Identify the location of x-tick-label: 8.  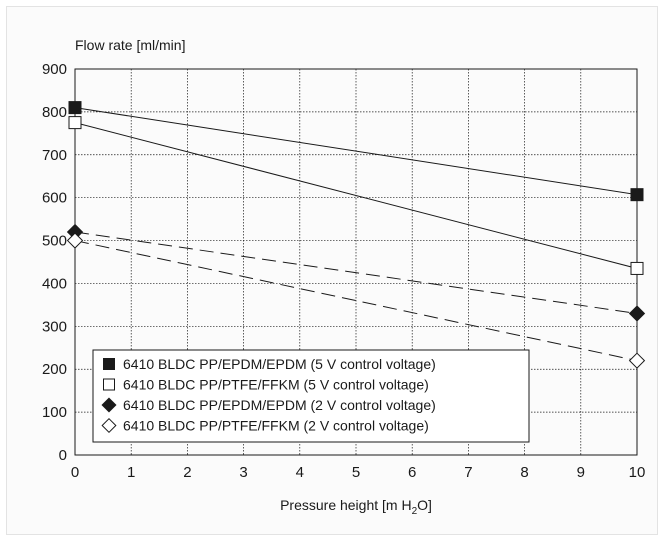
(524, 472).